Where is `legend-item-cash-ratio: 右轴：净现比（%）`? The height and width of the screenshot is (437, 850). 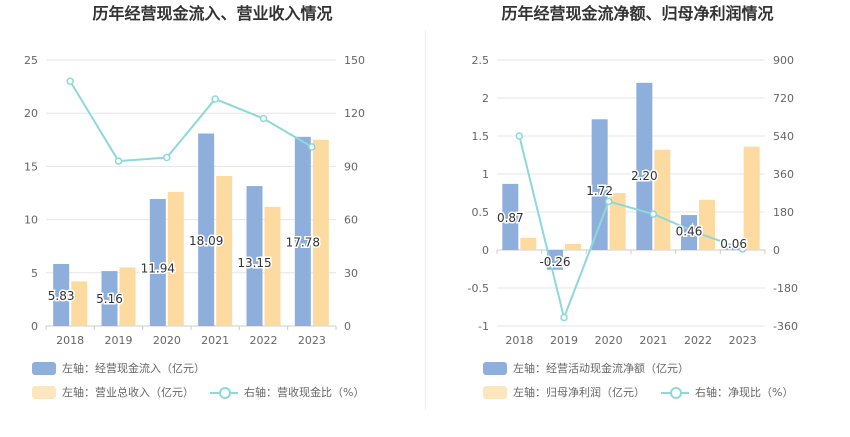
legend-item-cash-ratio: 右轴：净现比（%） is located at coordinates (727, 392).